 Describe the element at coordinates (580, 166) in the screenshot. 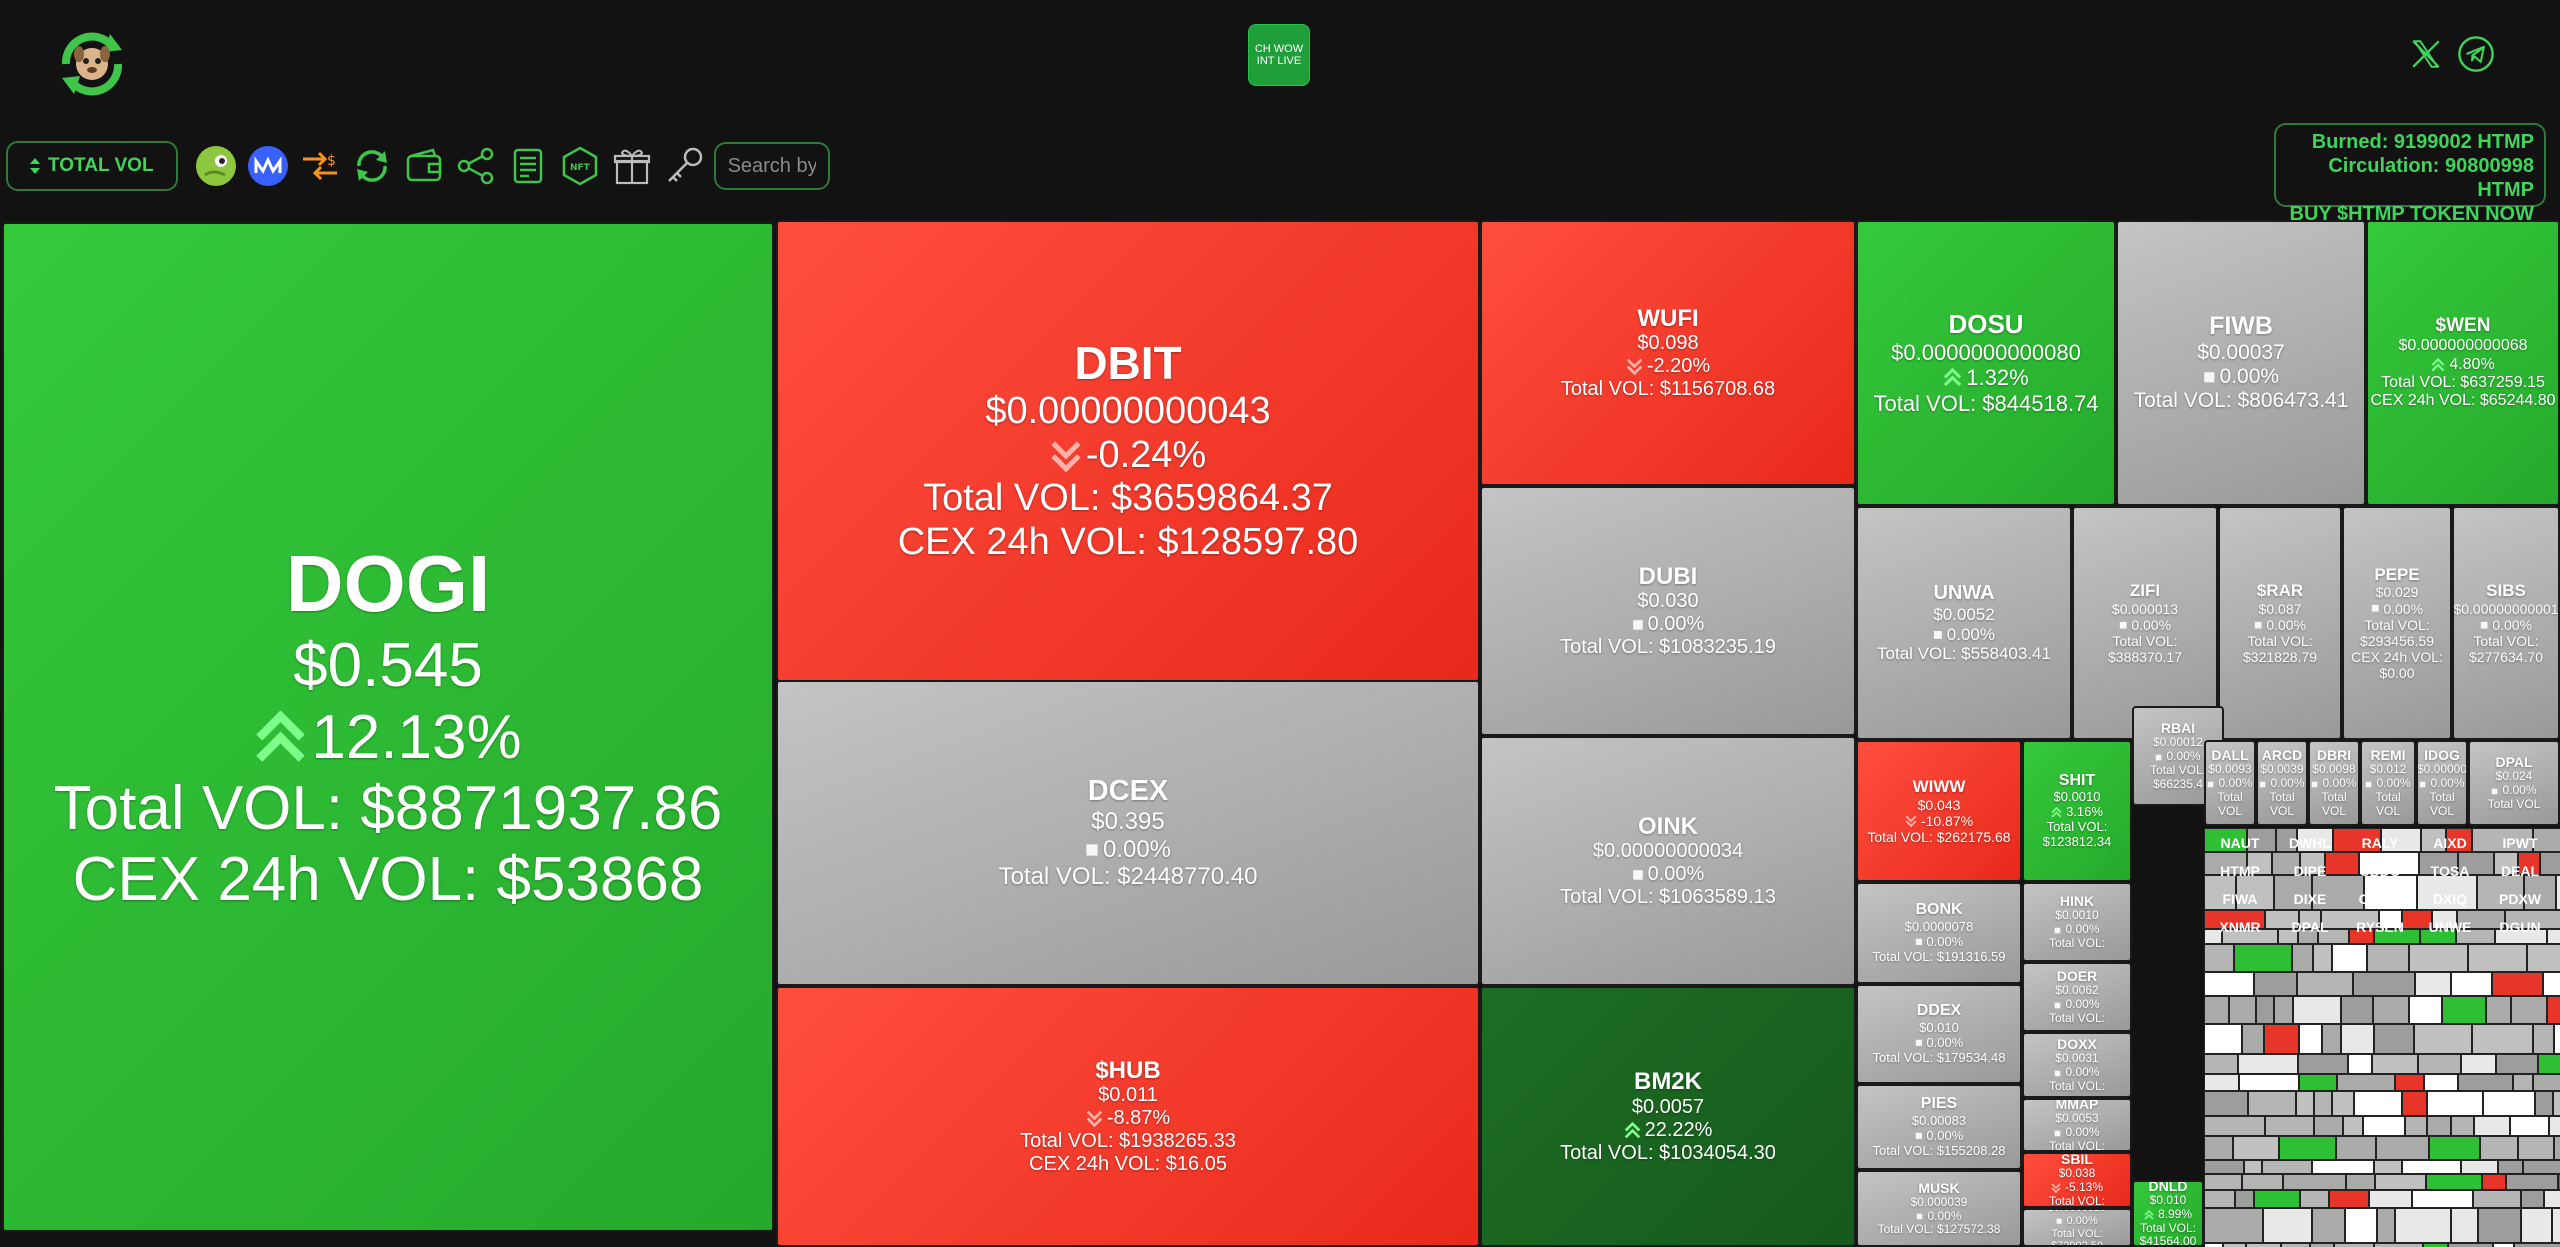

I see `nft-icon: NFT` at that location.